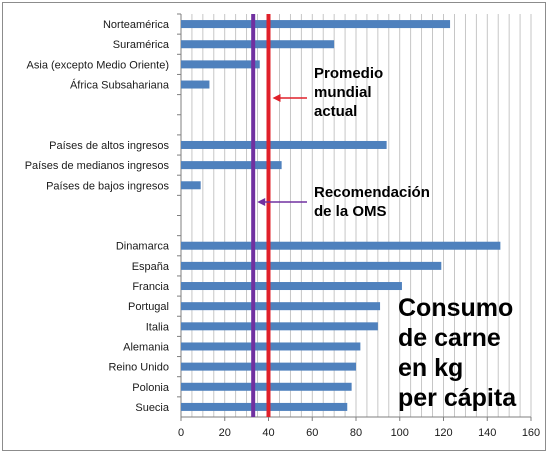 The height and width of the screenshot is (455, 550). I want to click on reference-line-label: mundial, so click(343, 92).